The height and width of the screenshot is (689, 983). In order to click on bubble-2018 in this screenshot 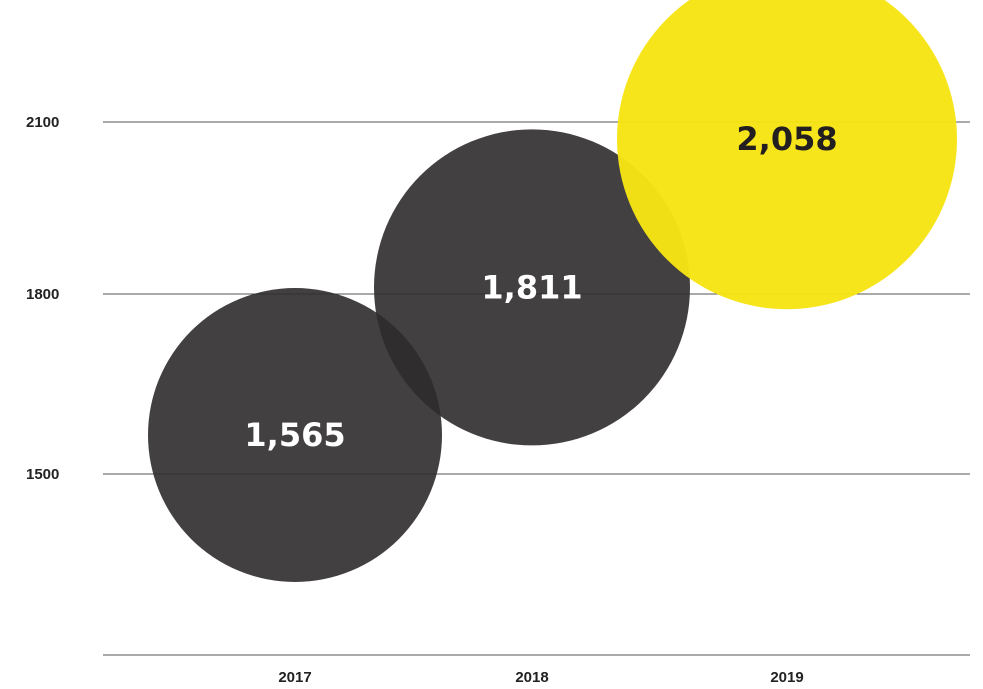, I will do `click(532, 287)`.